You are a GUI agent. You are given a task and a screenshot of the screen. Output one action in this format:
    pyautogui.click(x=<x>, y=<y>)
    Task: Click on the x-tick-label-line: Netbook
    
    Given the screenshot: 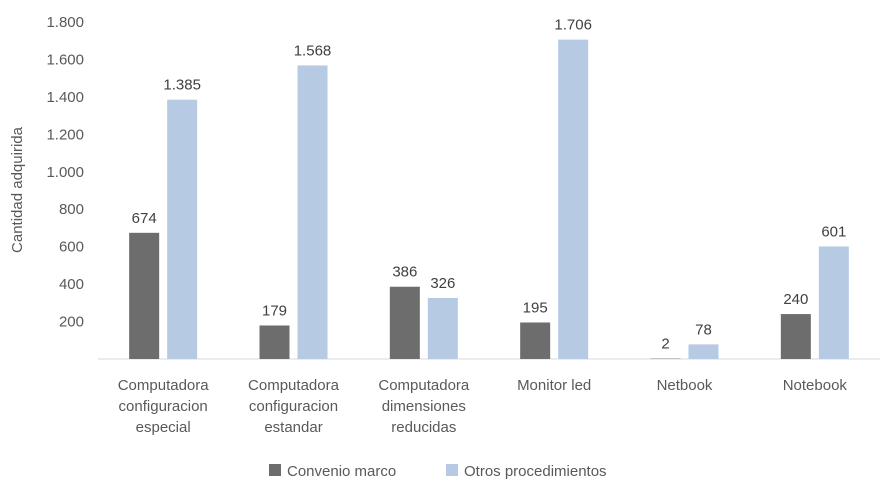 What is the action you would take?
    pyautogui.click(x=685, y=385)
    